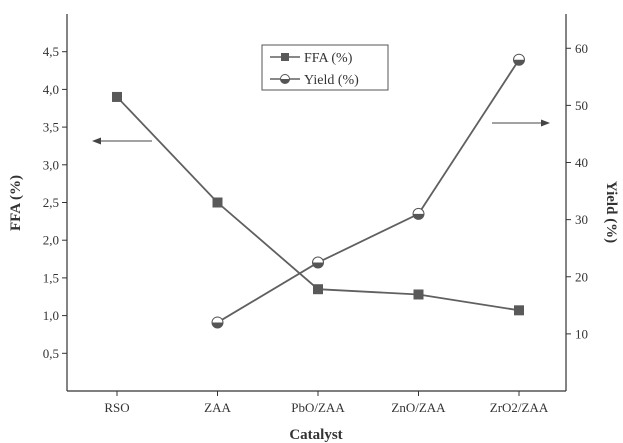 This screenshot has width=623, height=443. Describe the element at coordinates (577, 191) in the screenshot. I see `right-axis-ticks: 10 20 30 40 50 60` at that location.